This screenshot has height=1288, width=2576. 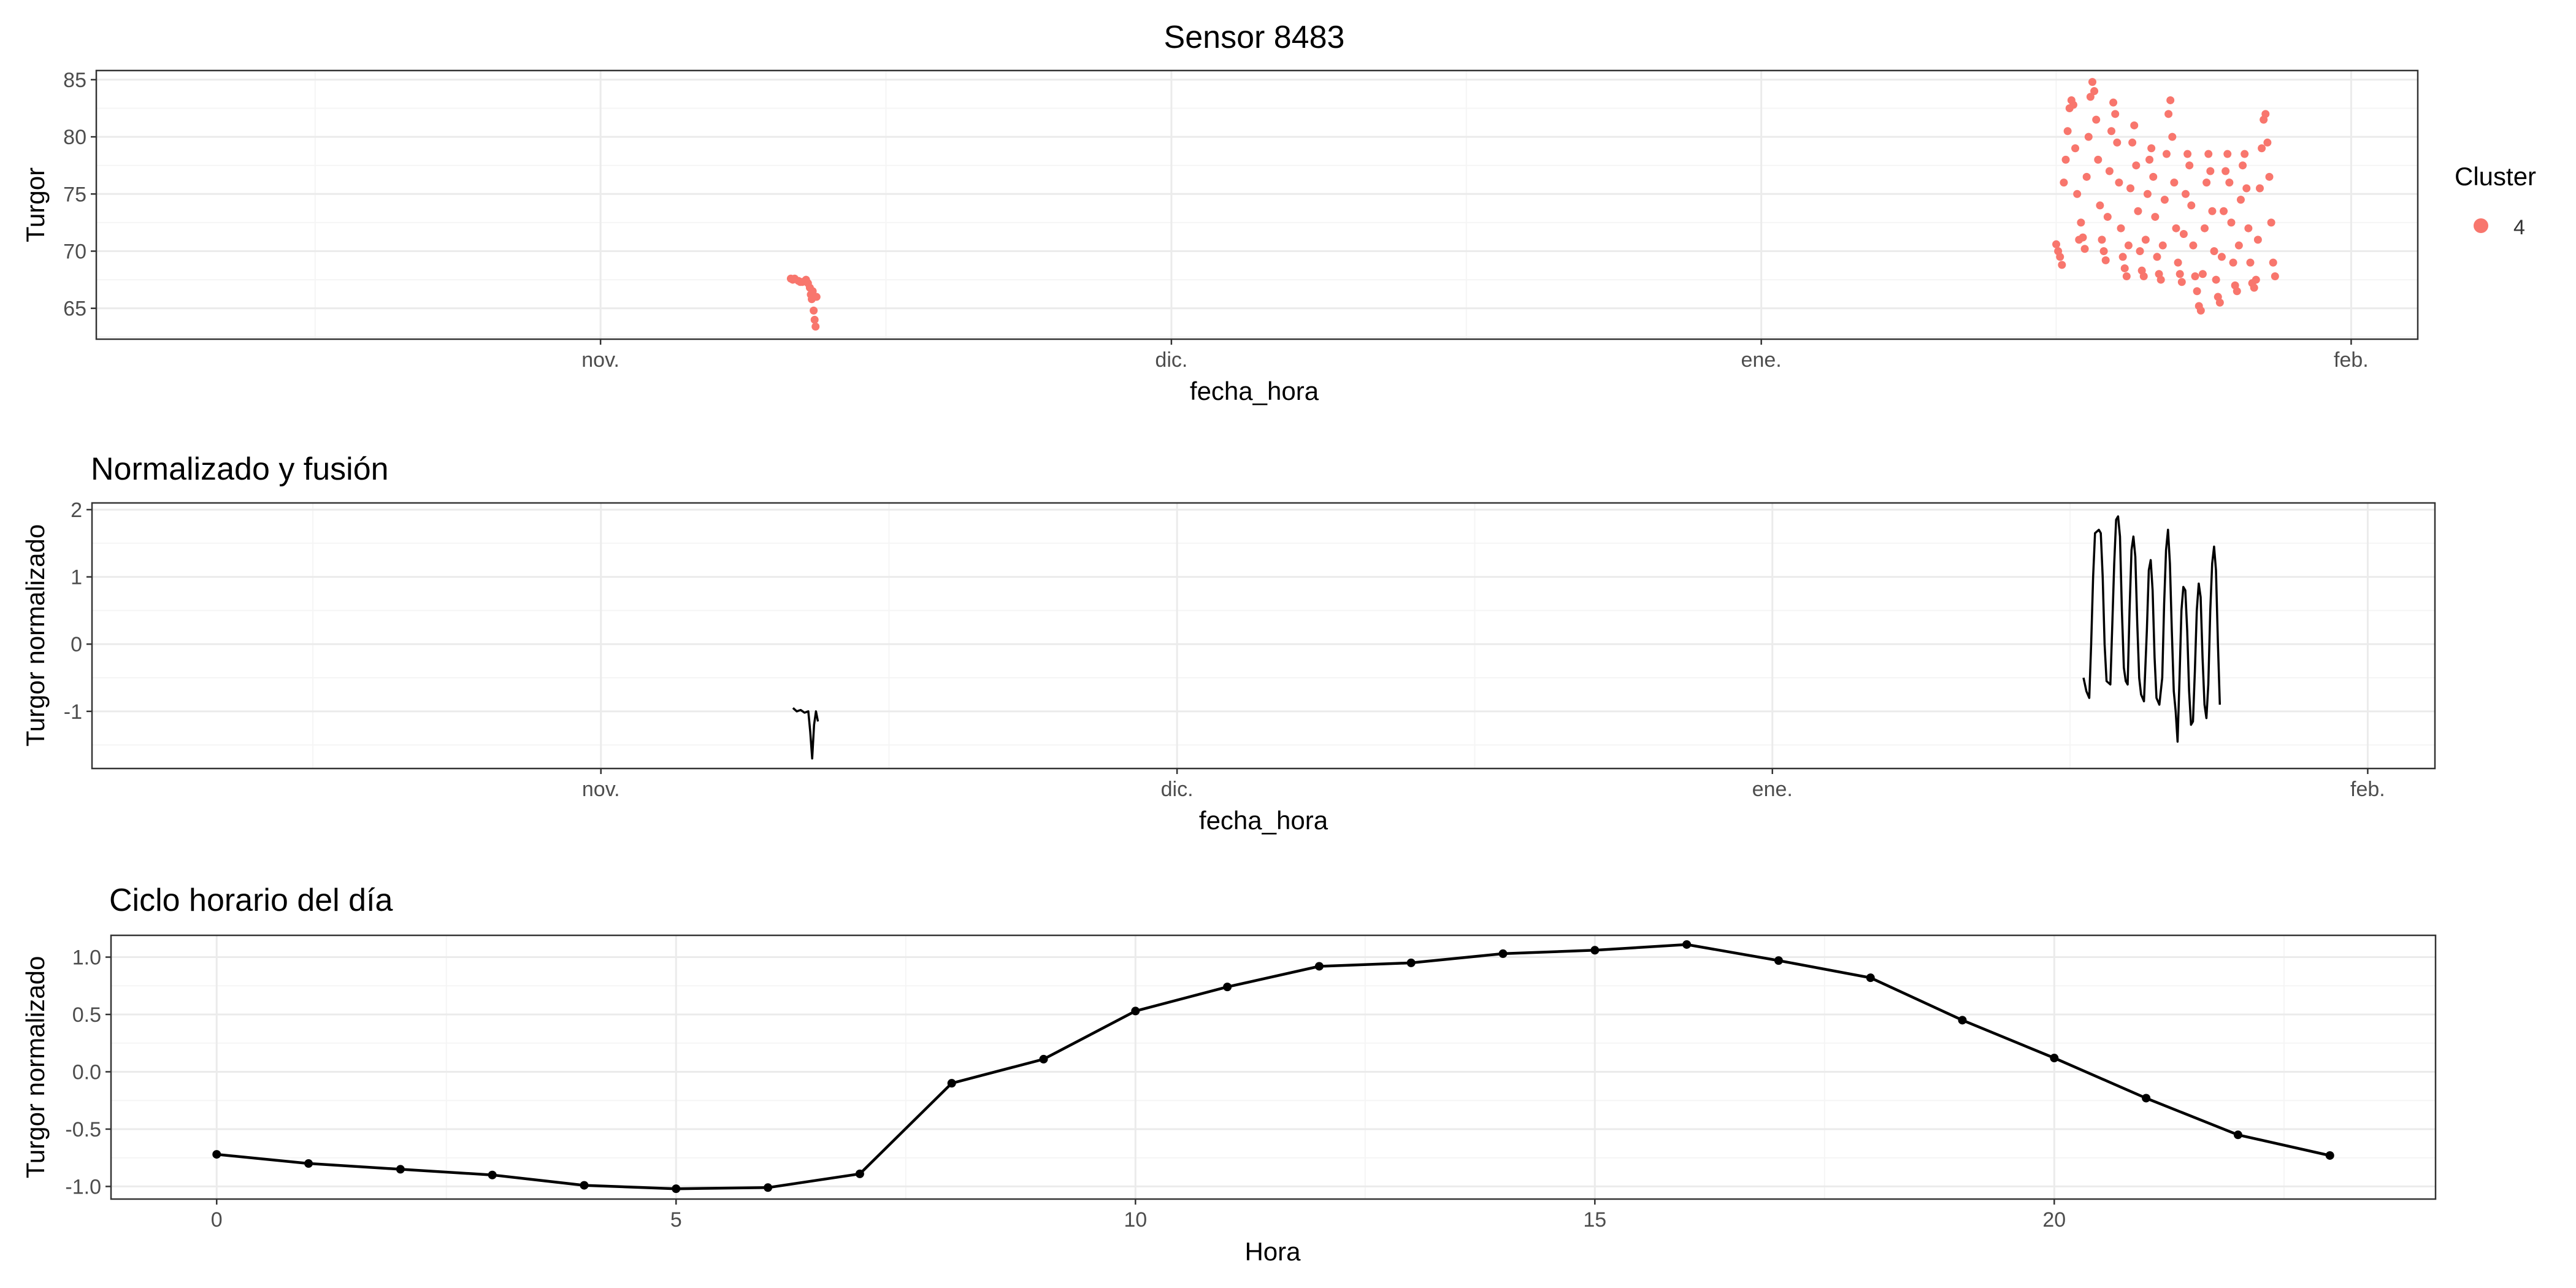 I want to click on y-tick-label: -0.5, so click(x=83, y=1129).